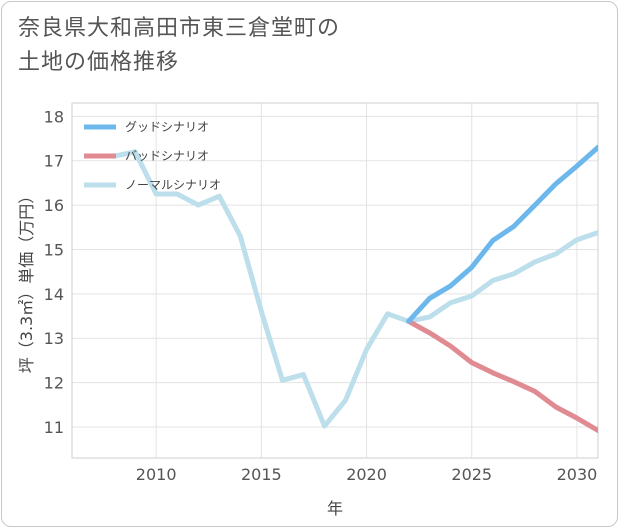  I want to click on chart-title: 奈良県大和高田市東三倉堂町の 土地の価格推移, so click(179, 45).